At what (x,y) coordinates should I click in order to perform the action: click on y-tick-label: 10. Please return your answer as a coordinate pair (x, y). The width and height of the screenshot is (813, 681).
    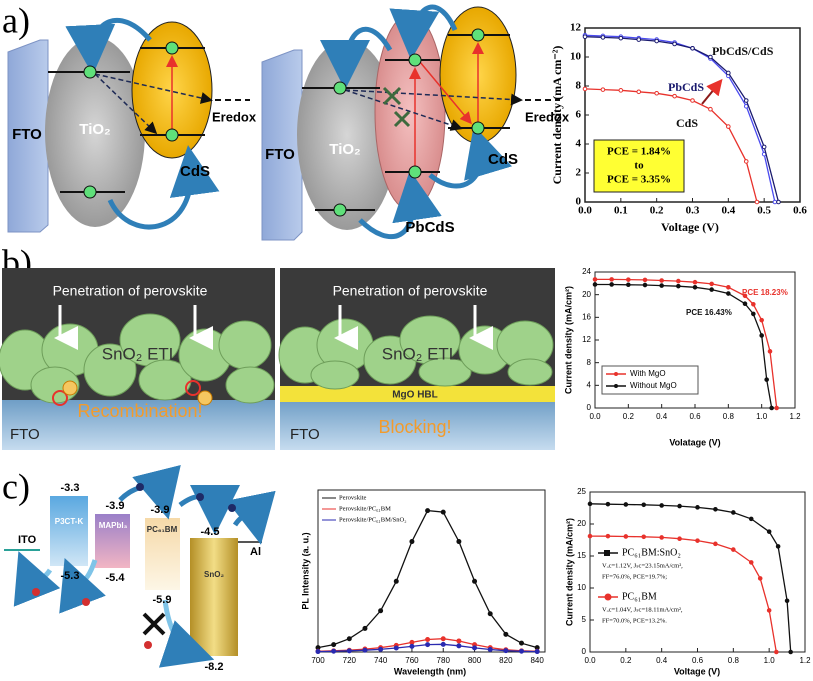
    Looking at the image, I should click on (581, 587).